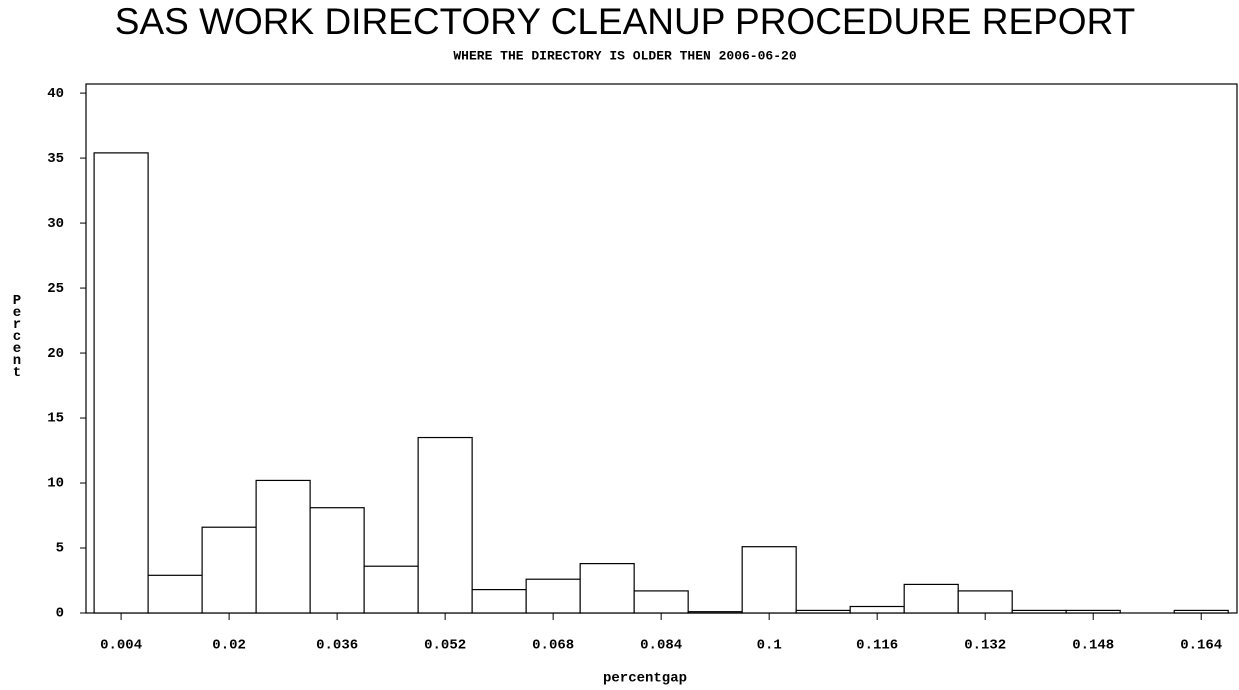  What do you see at coordinates (55, 419) in the screenshot?
I see `y-tick-label: 15` at bounding box center [55, 419].